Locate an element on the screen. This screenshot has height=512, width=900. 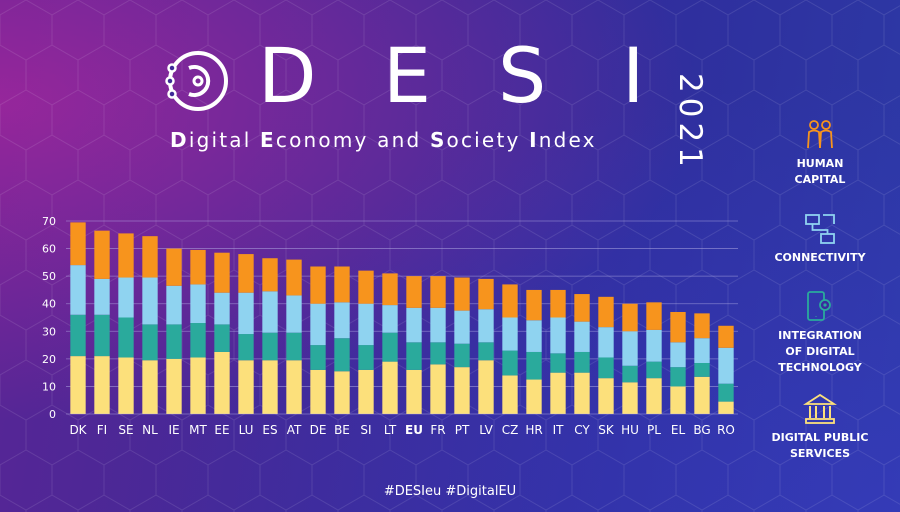
network-icon is located at coordinates (820, 229).